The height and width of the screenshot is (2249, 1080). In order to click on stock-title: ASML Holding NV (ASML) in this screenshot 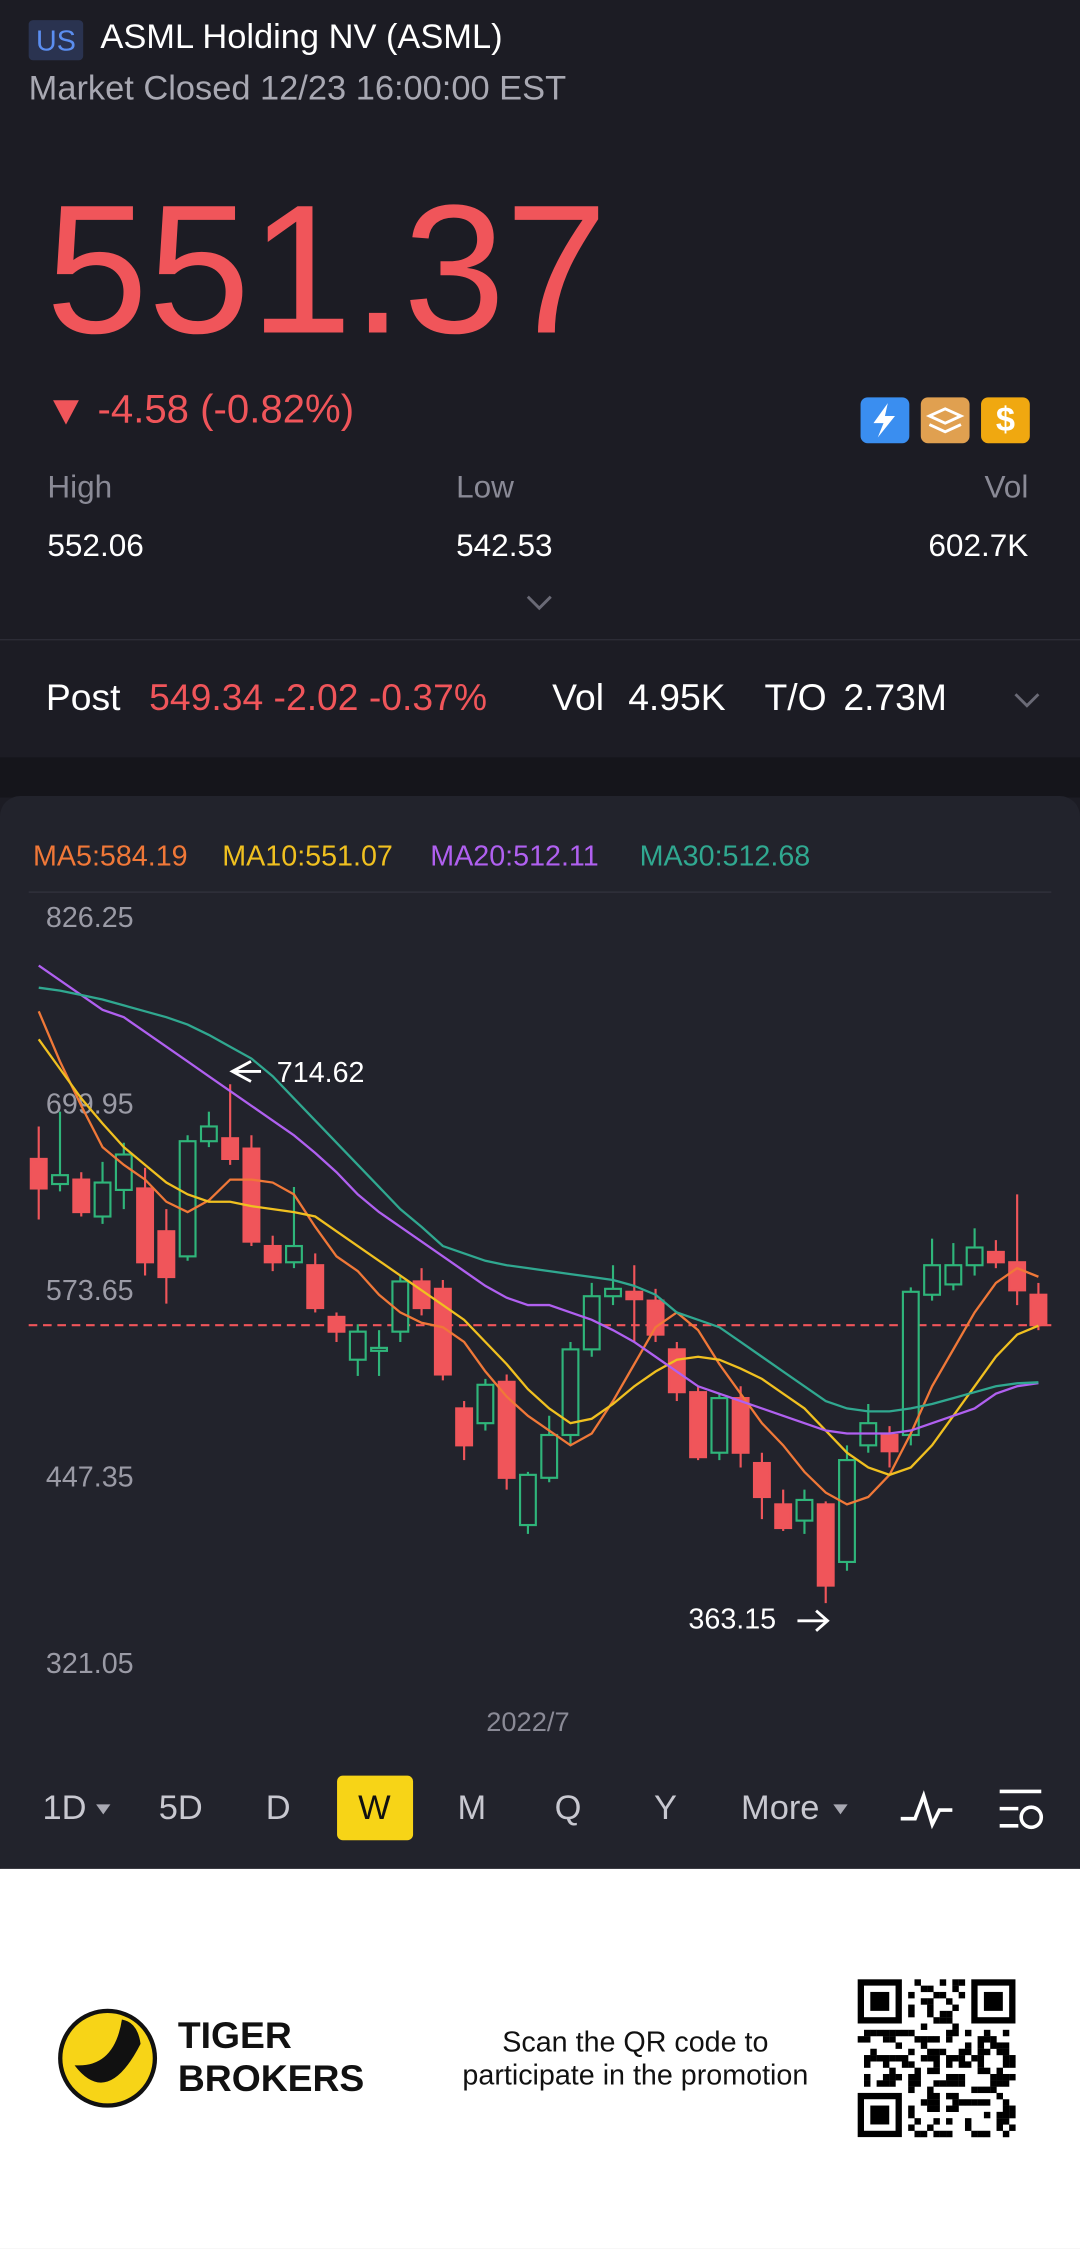, I will do `click(301, 37)`.